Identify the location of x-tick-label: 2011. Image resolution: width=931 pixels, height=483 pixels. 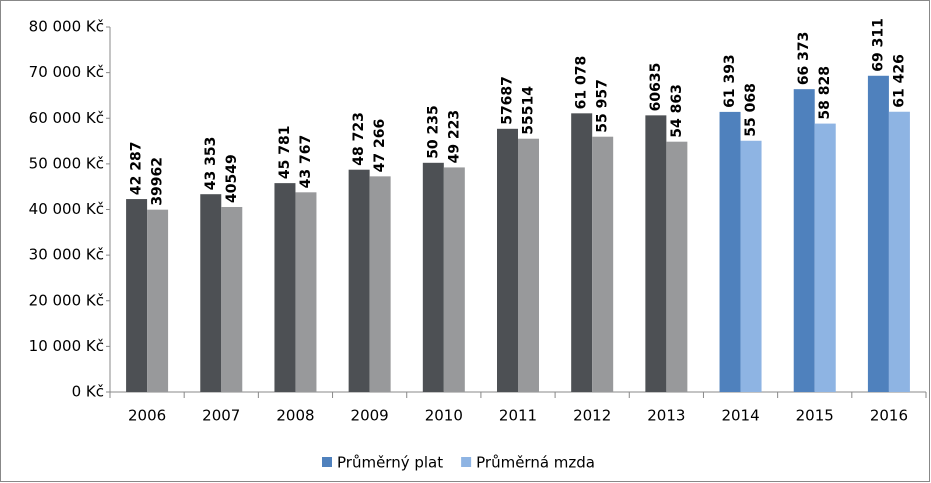
(518, 416).